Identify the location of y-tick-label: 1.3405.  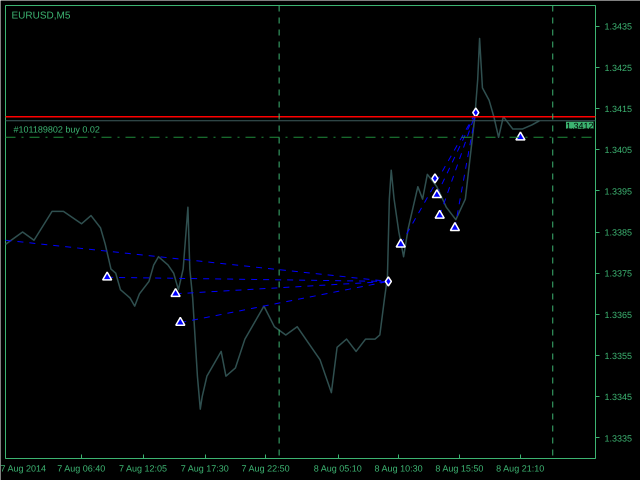
(618, 150).